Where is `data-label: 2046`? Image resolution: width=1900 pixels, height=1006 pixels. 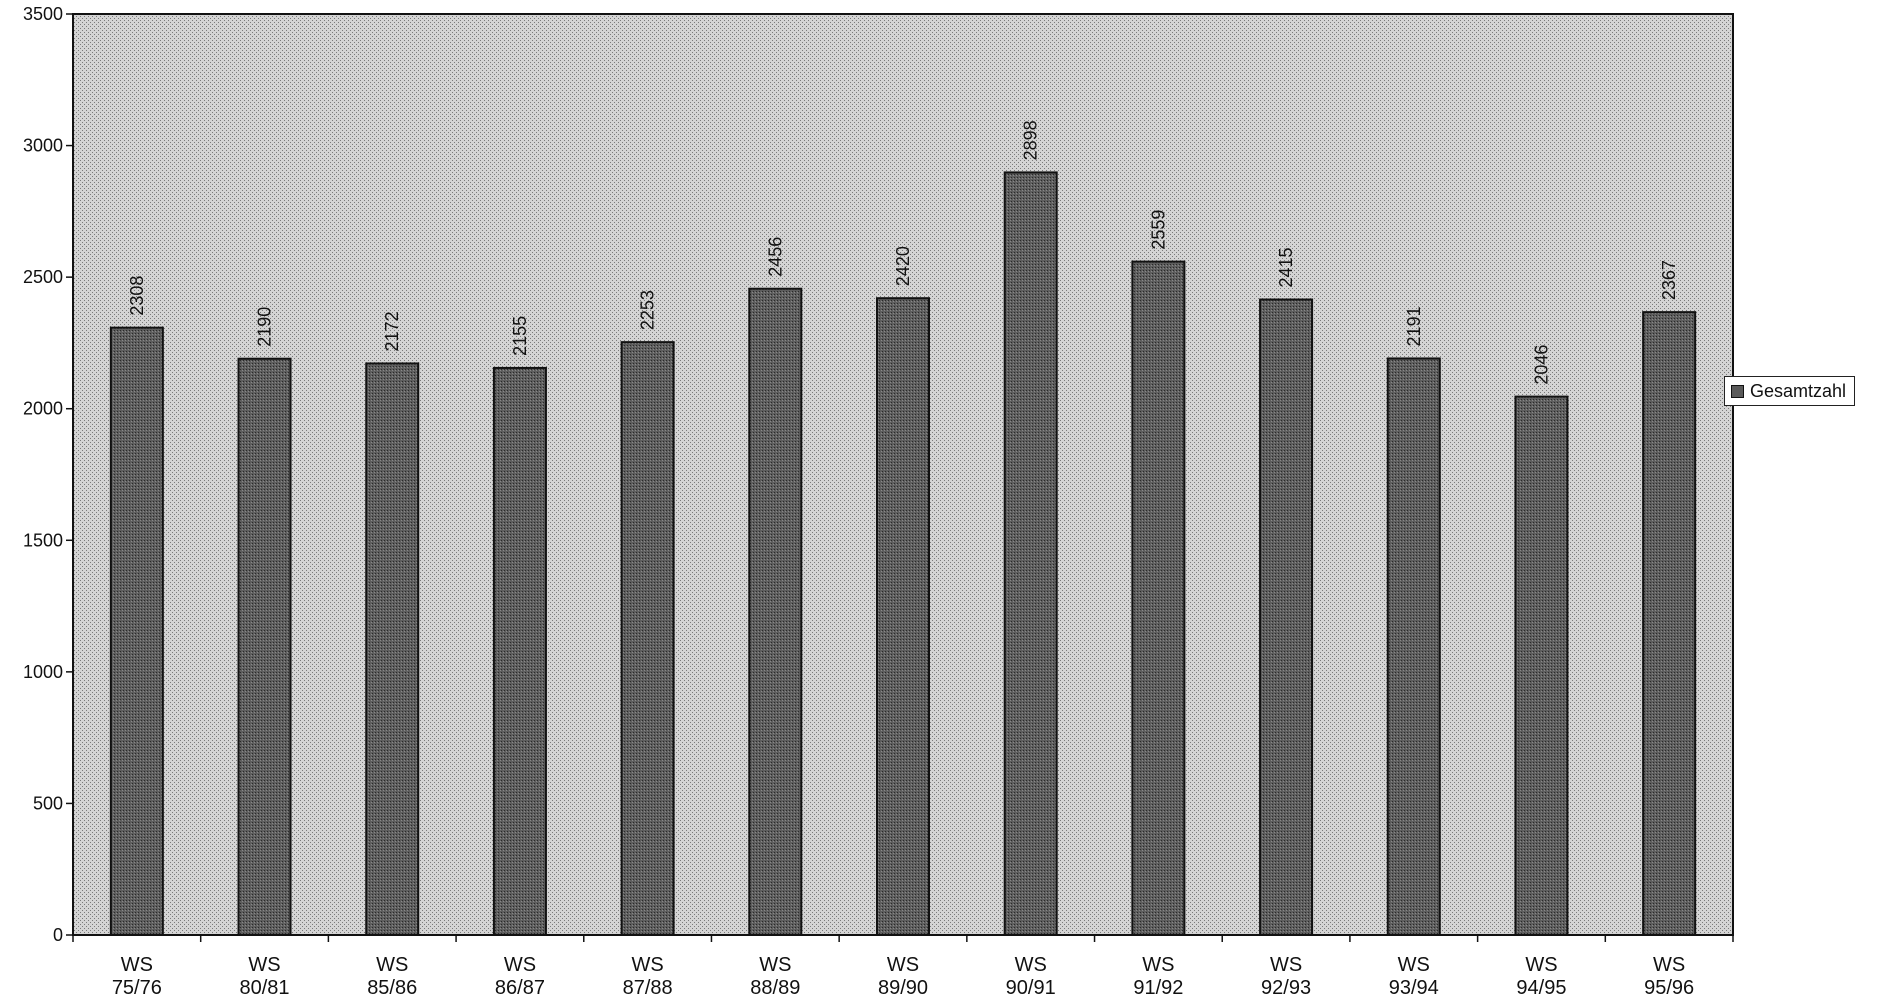
data-label: 2046 is located at coordinates (1541, 365).